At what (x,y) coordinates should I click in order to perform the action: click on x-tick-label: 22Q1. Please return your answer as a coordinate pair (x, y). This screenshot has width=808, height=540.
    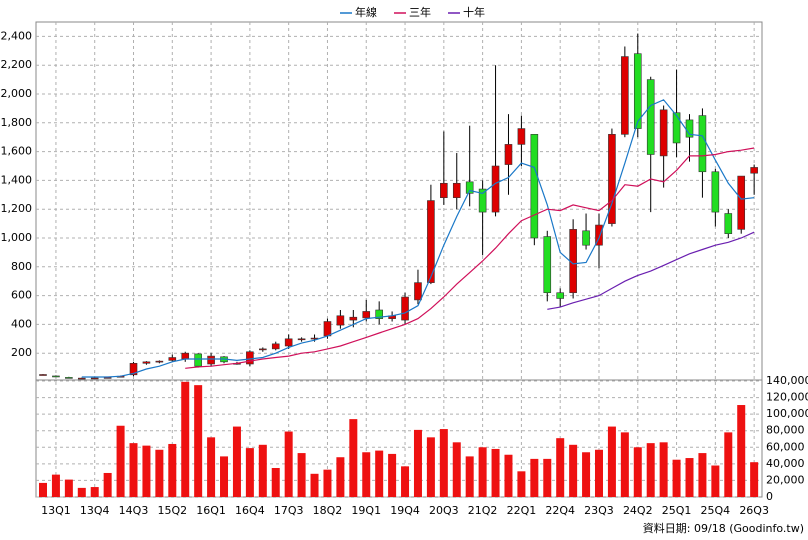
    Looking at the image, I should click on (522, 510).